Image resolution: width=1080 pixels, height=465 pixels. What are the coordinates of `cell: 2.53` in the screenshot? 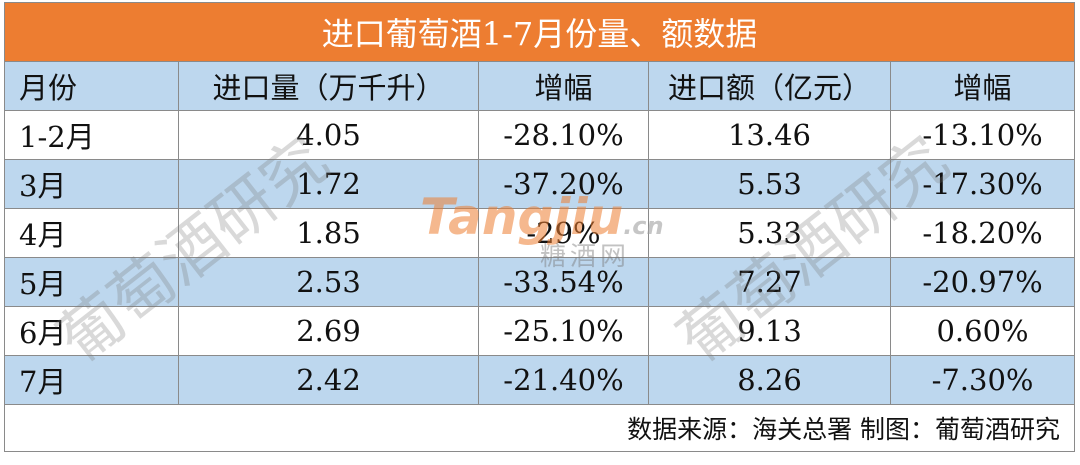 It's located at (328, 282).